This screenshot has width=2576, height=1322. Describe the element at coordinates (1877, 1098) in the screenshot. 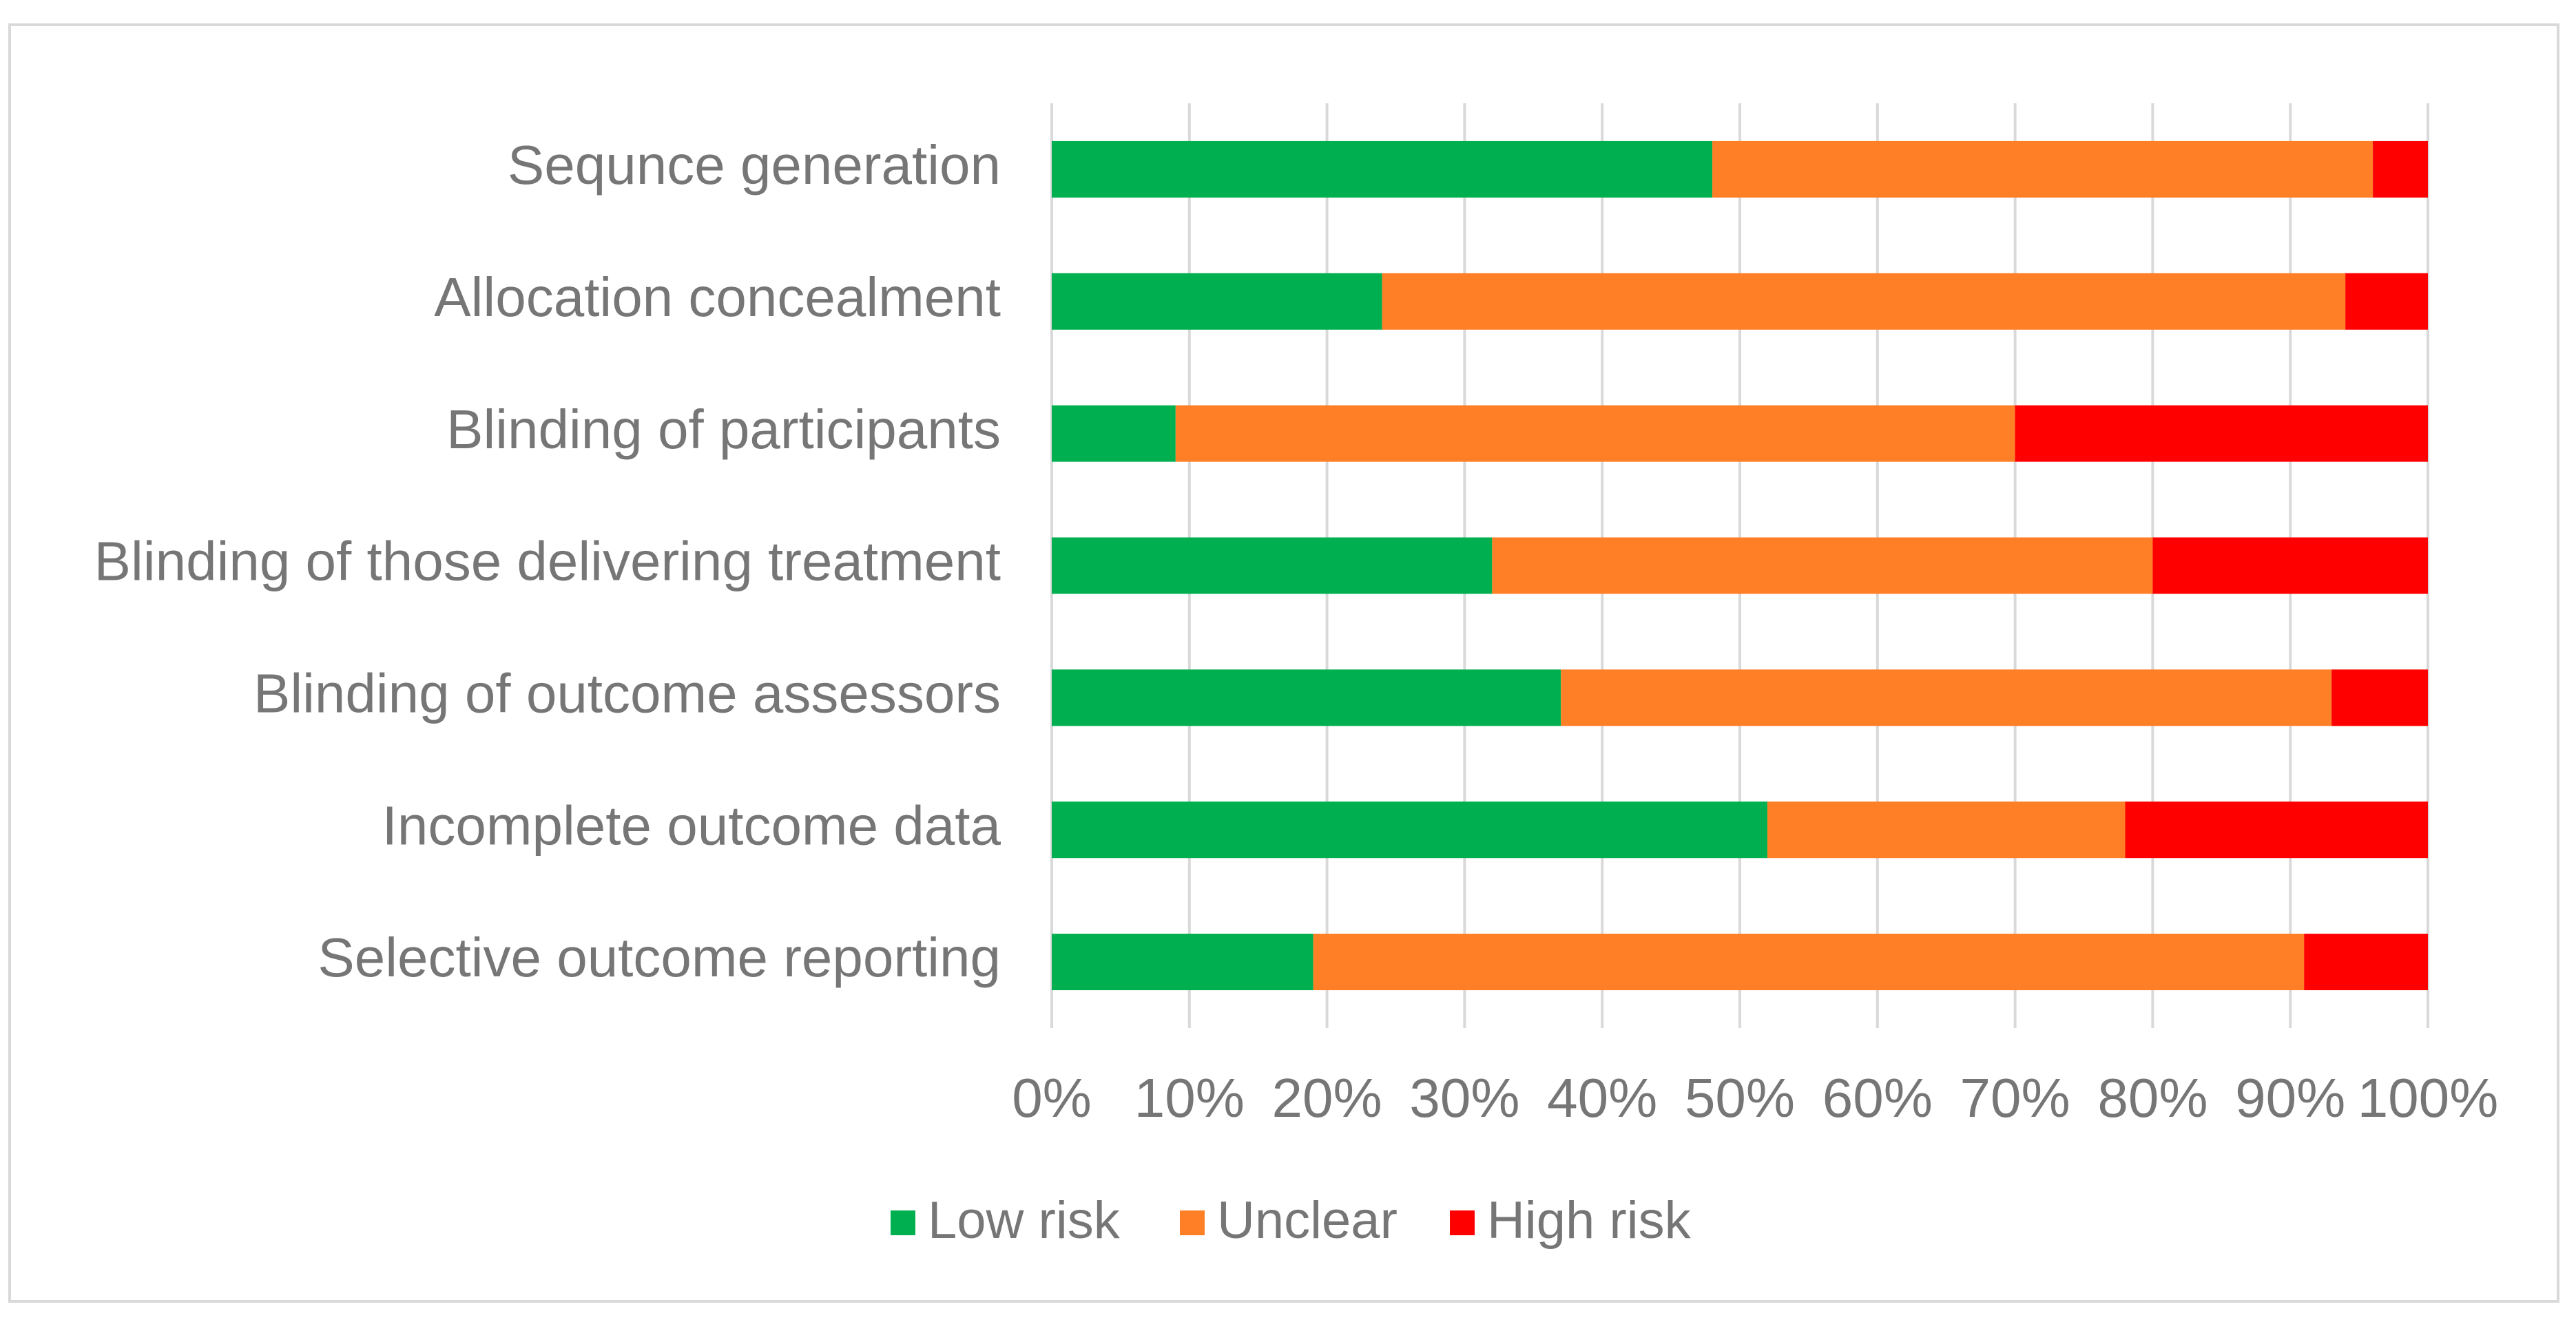

I see `x-tick-label: 60%` at that location.